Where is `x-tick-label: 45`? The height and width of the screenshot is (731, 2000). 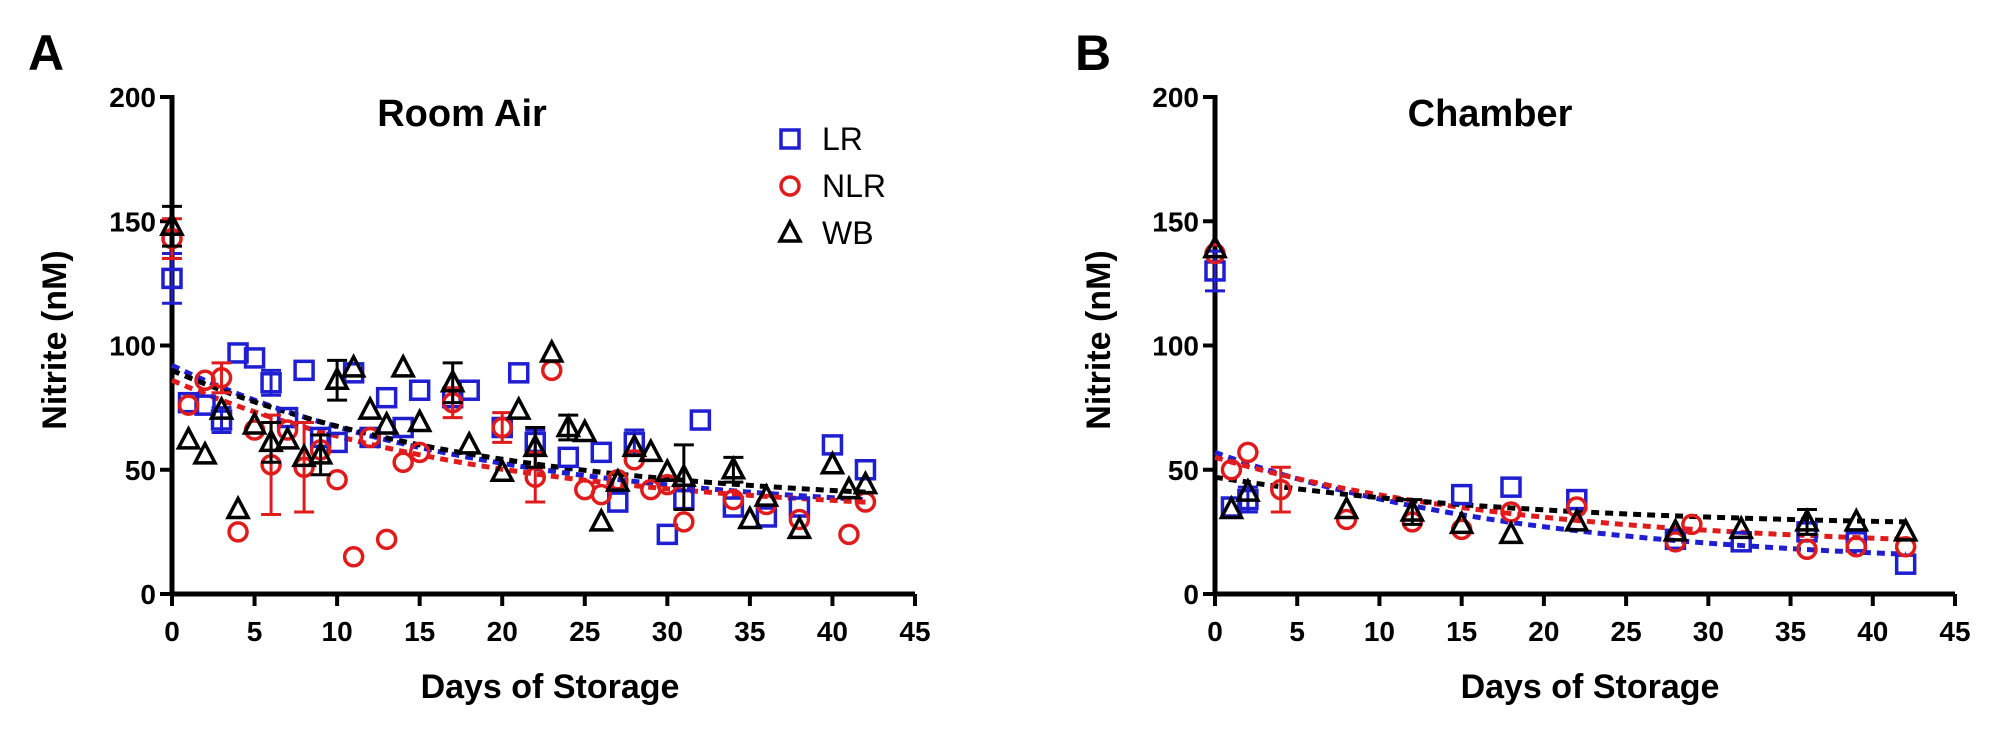 x-tick-label: 45 is located at coordinates (1954, 631).